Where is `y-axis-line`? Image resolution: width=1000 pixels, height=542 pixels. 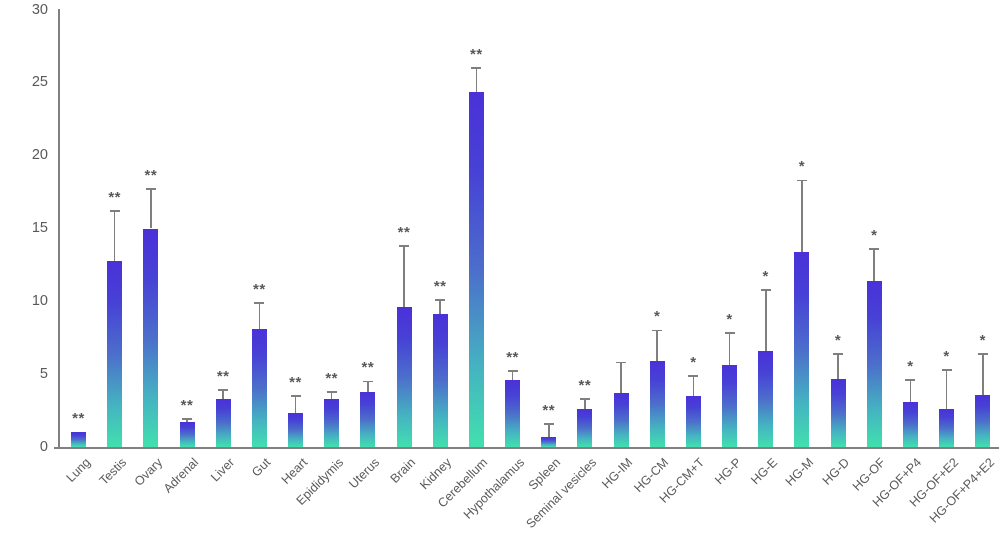
y-axis-line is located at coordinates (59, 229).